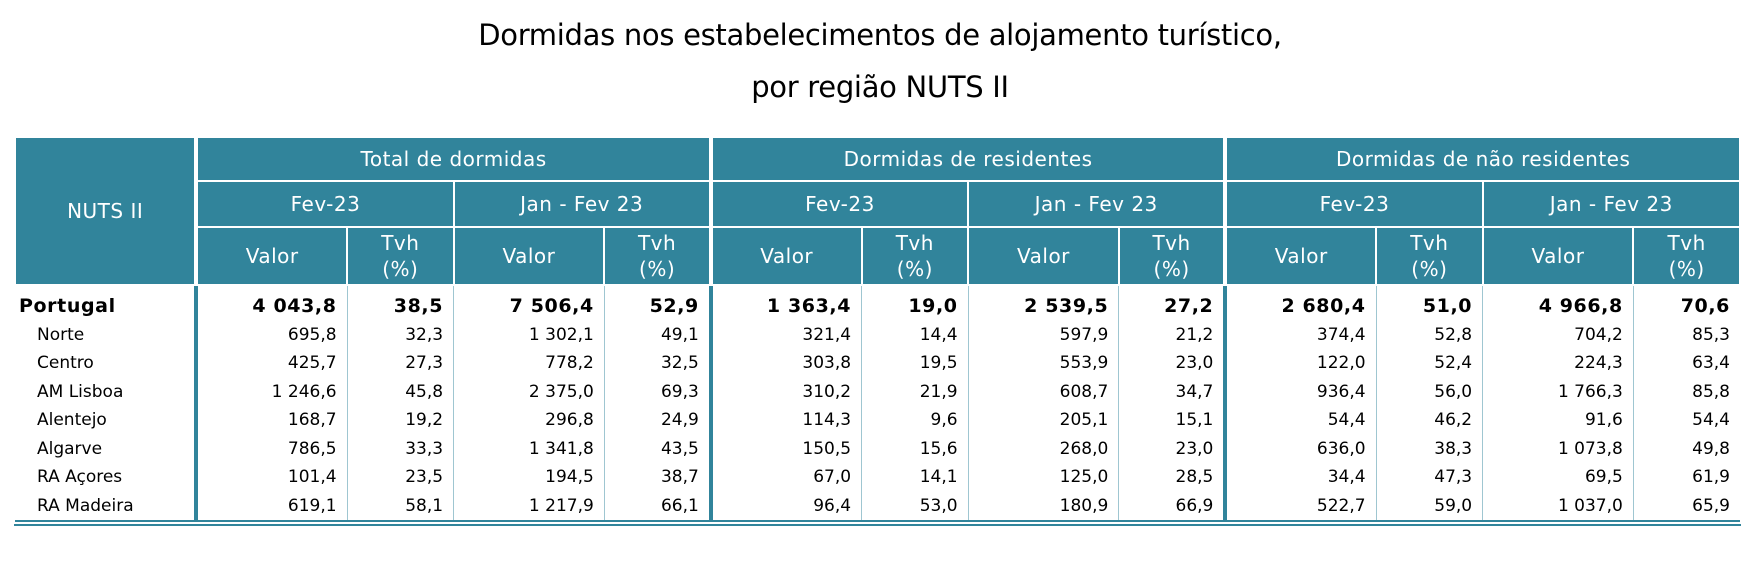 The width and height of the screenshot is (1760, 572). What do you see at coordinates (400, 334) in the screenshot?
I see `tvh-cell: 32,3` at bounding box center [400, 334].